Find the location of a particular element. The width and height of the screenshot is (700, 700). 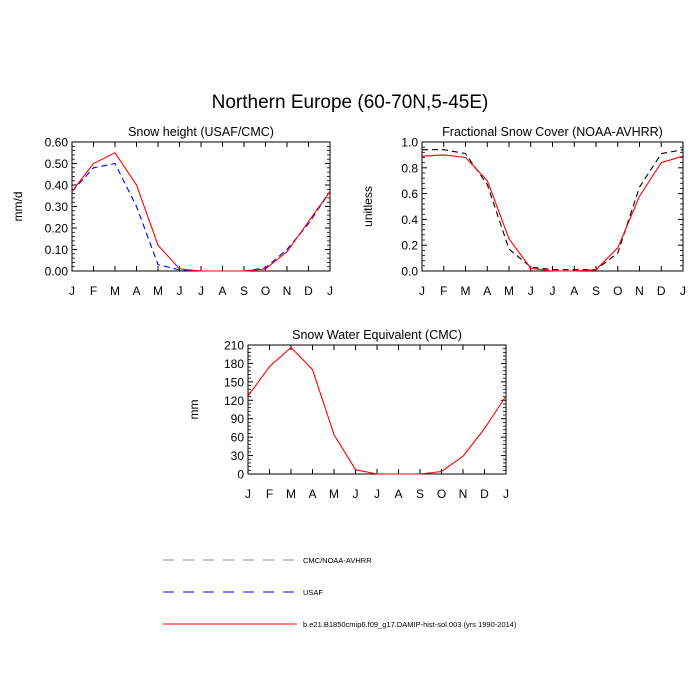

y-tick-label: 0.30 is located at coordinates (57, 207).